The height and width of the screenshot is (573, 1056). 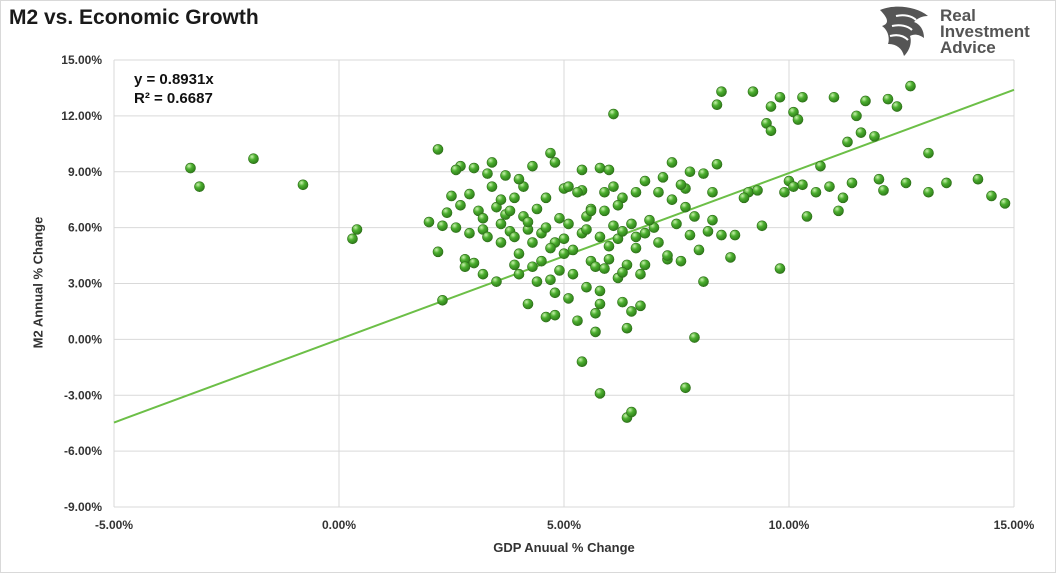 I want to click on logo-text: Real Investment Advice, so click(x=985, y=31).